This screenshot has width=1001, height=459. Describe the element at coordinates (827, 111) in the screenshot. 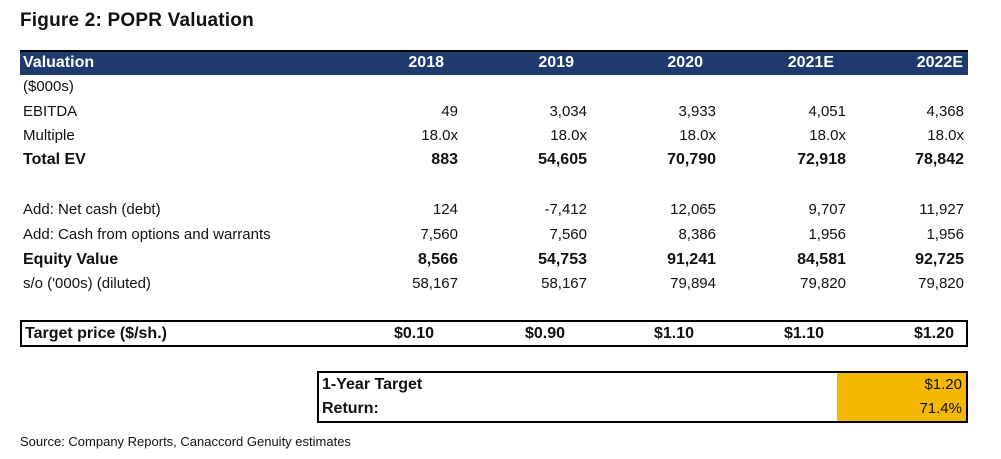

I see `cell: 4,051` at that location.